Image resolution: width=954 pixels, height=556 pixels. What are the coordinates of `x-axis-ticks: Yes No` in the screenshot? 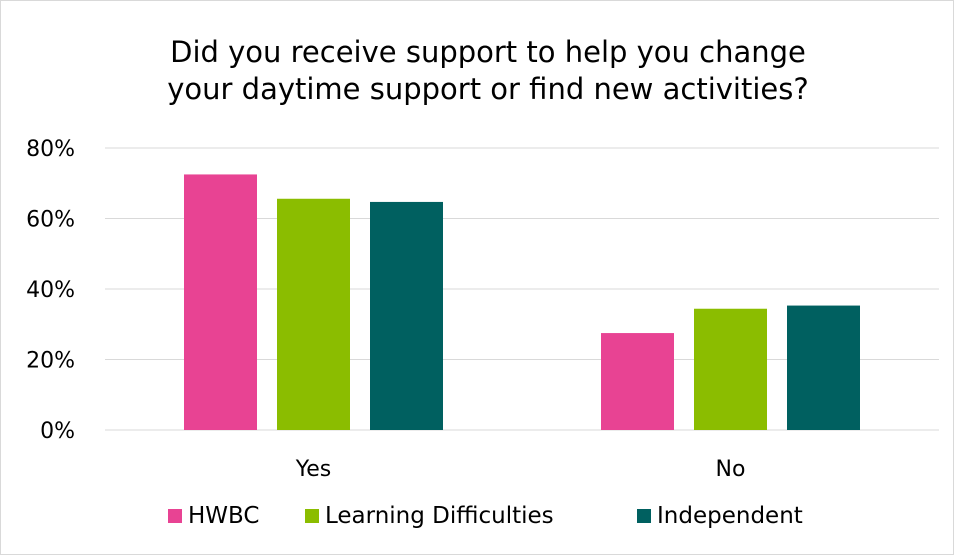 It's located at (520, 469).